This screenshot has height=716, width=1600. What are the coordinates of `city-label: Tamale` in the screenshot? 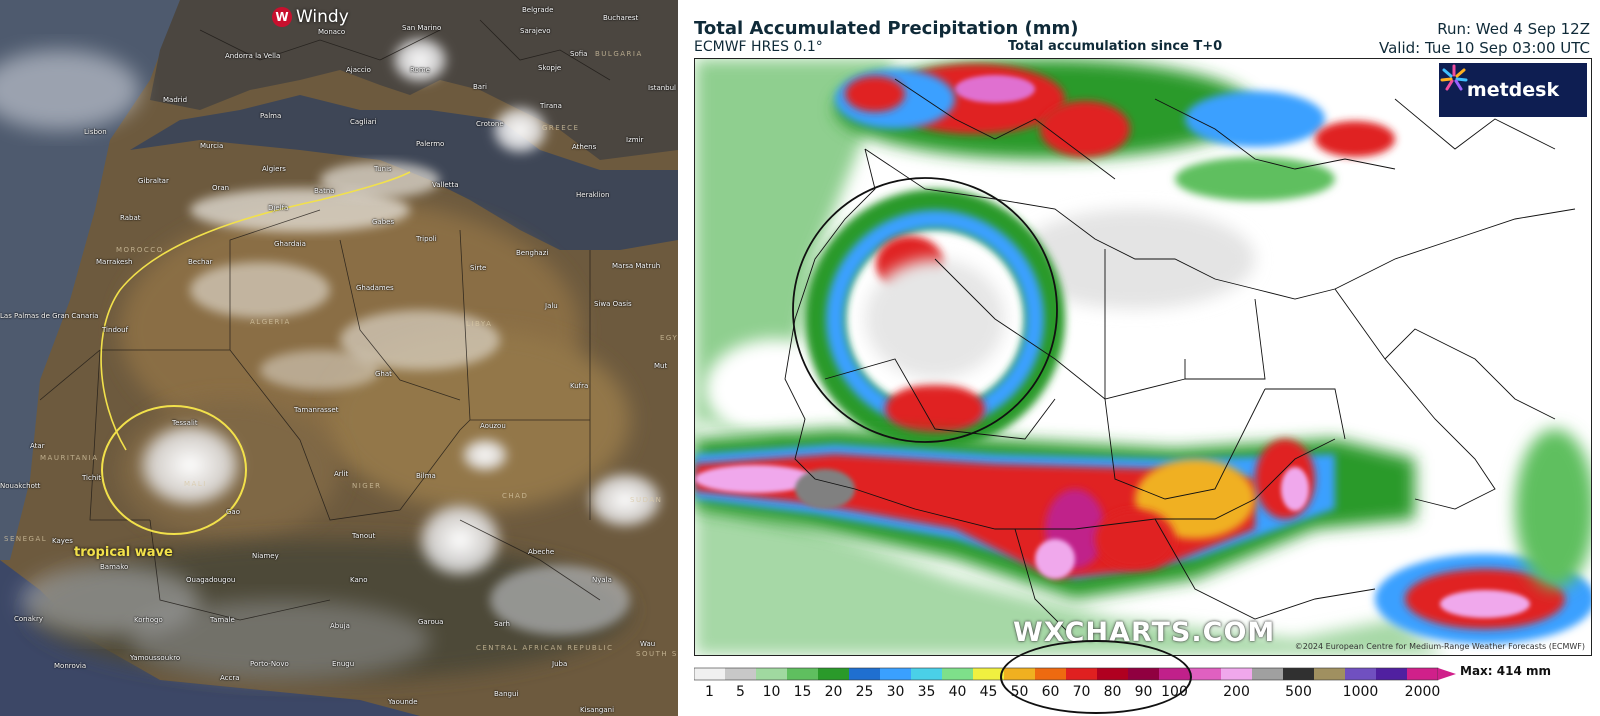 It's located at (222, 620).